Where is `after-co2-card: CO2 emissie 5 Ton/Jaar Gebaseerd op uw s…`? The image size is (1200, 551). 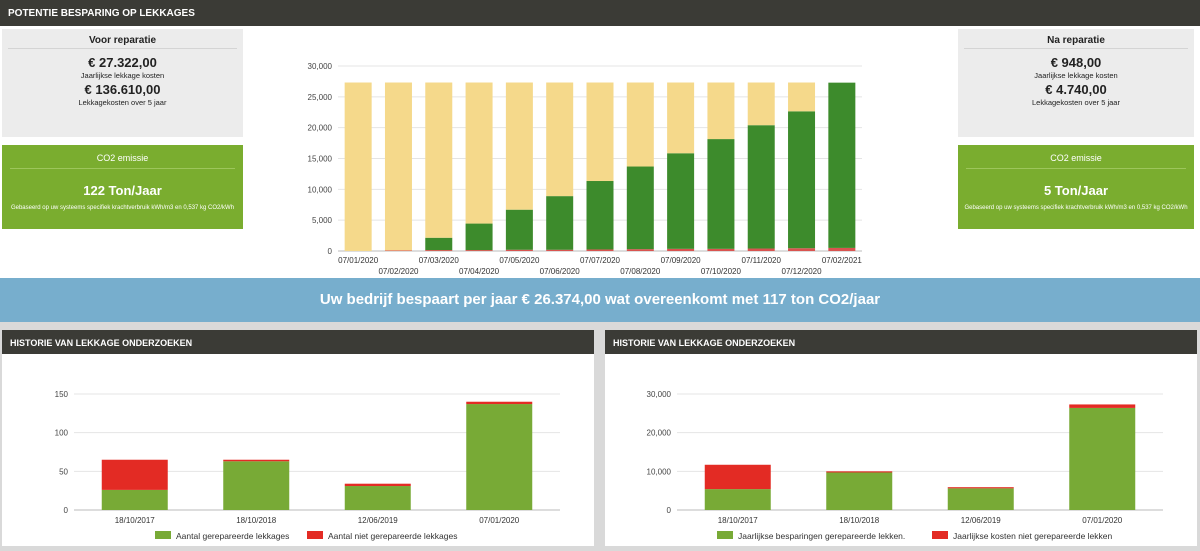
after-co2-card: CO2 emissie 5 Ton/Jaar Gebaseerd op uw s… is located at coordinates (1076, 187).